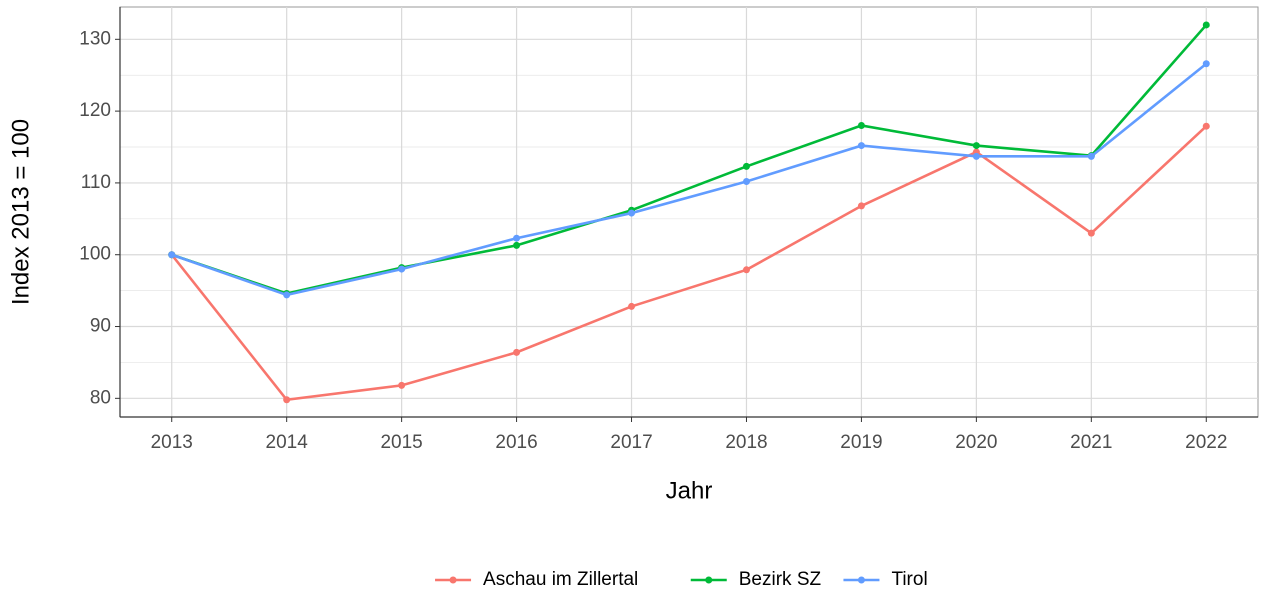  Describe the element at coordinates (20, 212) in the screenshot. I see `y-axis-title: Index 2013 = 100` at that location.